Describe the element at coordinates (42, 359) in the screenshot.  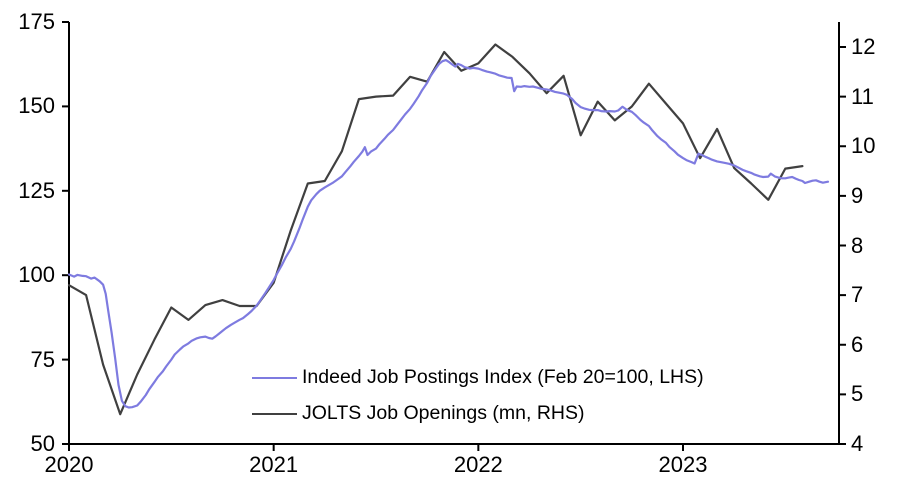
I see `left-axis-label: 75` at that location.